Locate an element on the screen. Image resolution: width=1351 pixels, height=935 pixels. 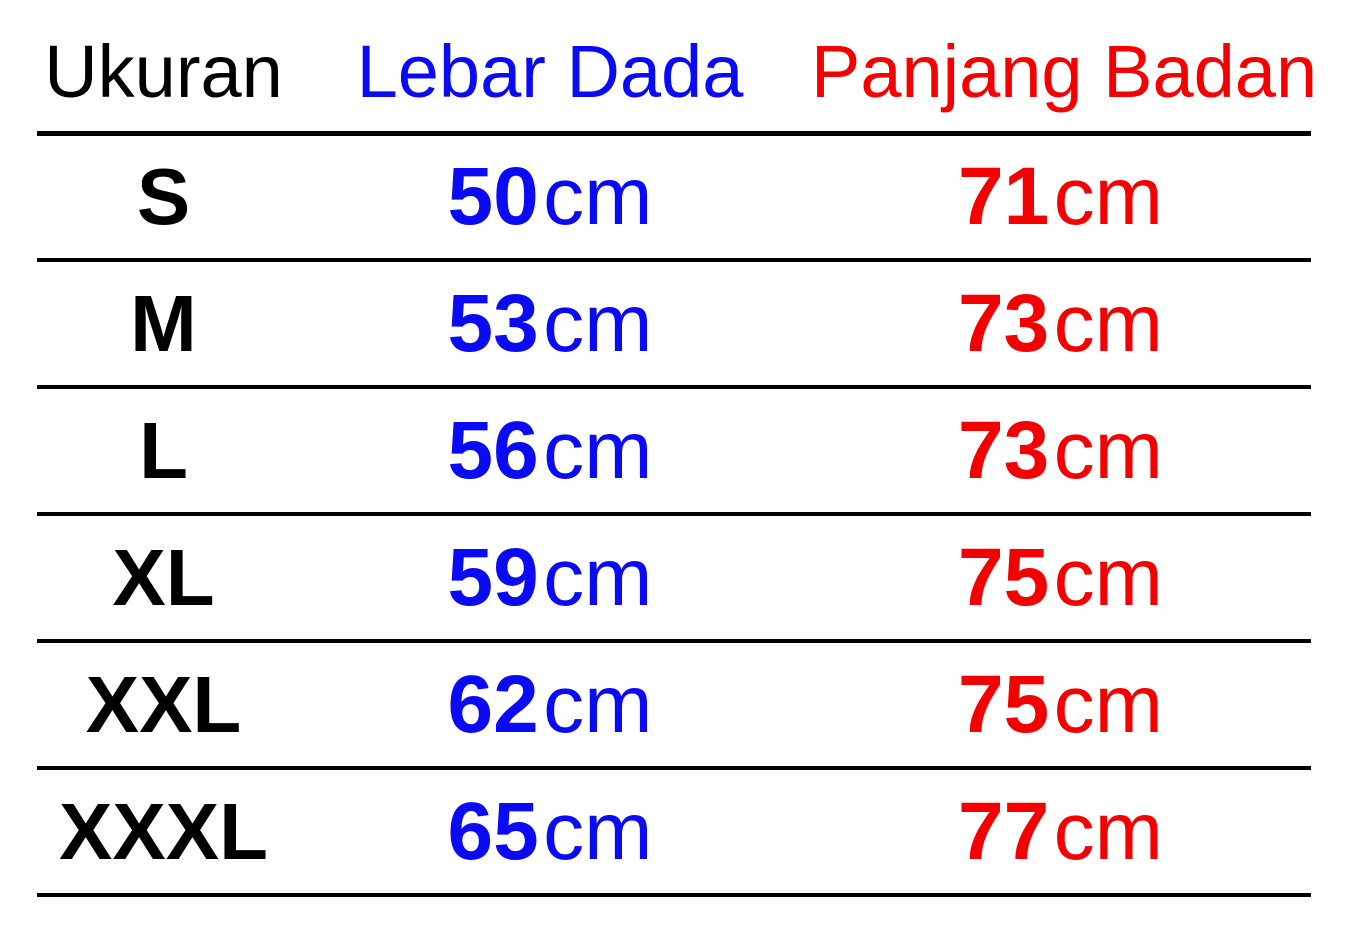
length-cell: 77 cm is located at coordinates (1060, 832).